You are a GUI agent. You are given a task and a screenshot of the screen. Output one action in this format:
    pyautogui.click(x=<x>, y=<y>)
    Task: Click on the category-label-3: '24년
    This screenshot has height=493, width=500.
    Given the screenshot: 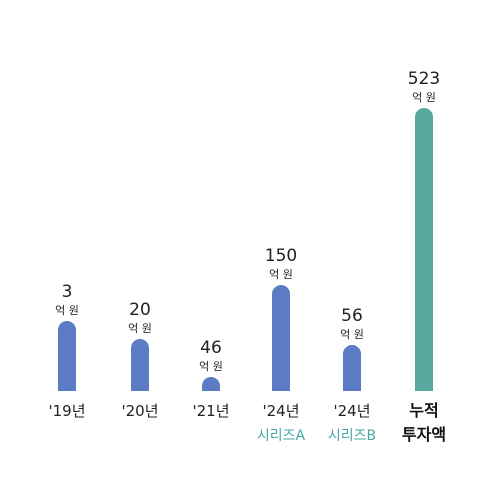 What is the action you would take?
    pyautogui.click(x=280, y=411)
    